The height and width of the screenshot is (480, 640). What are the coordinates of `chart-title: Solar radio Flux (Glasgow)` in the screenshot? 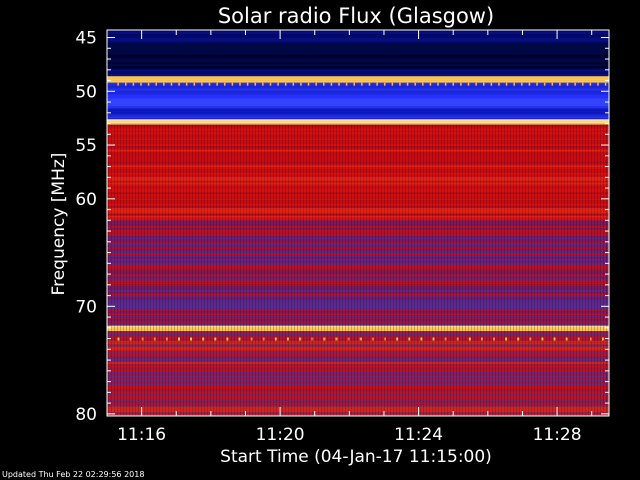 It's located at (356, 16).